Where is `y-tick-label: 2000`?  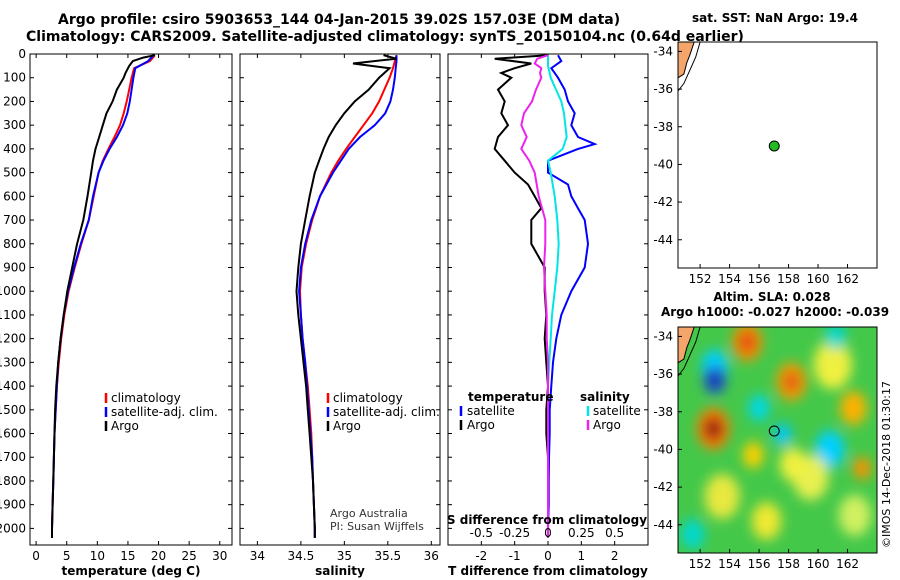 y-tick-label: 2000 is located at coordinates (13, 528).